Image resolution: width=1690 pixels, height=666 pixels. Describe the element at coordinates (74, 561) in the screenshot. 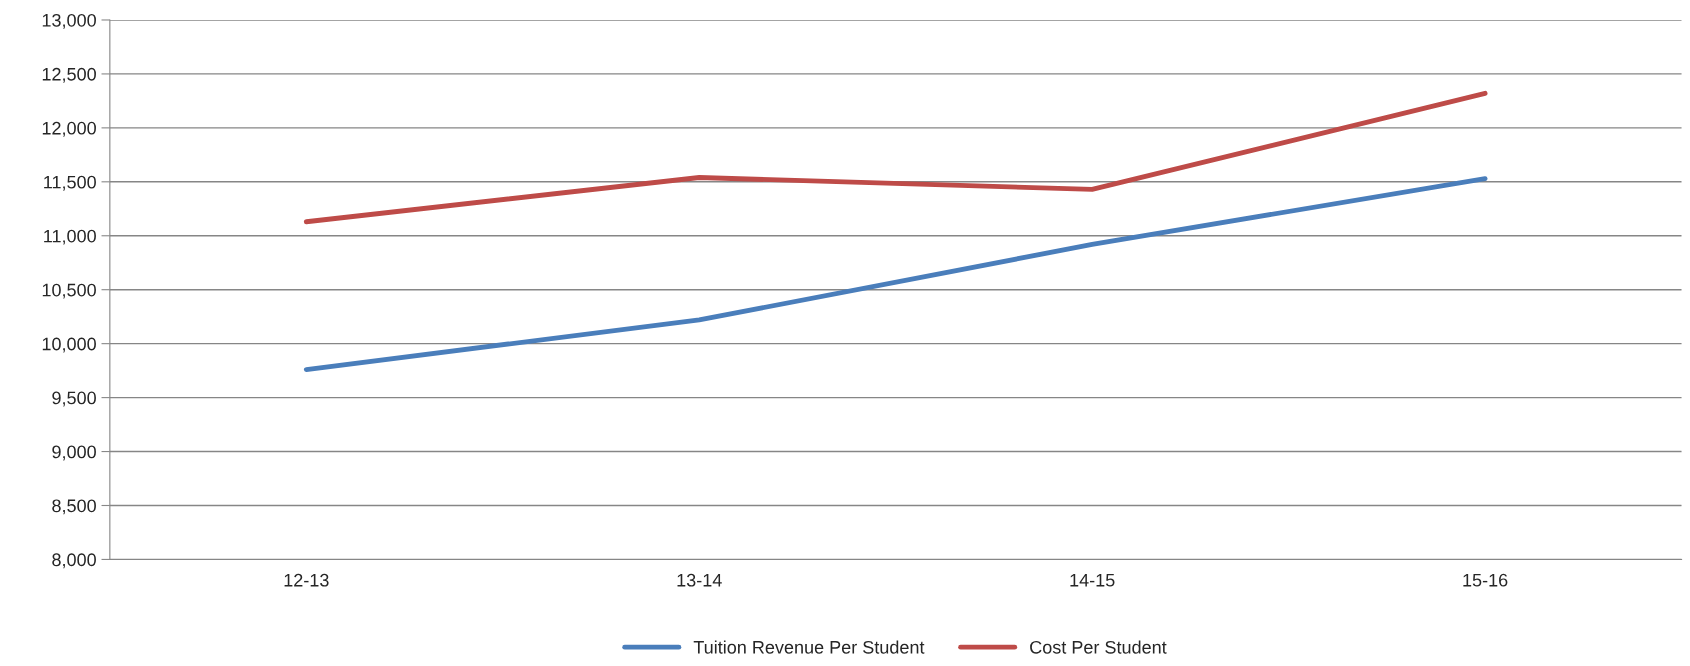

I see `y-tick-label: 8,000` at that location.